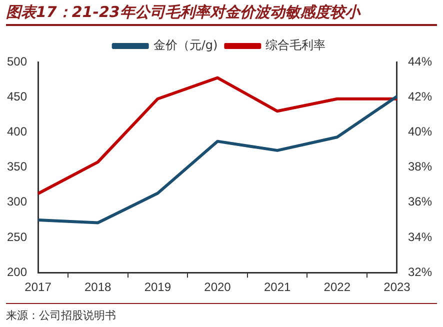  Describe the element at coordinates (337, 287) in the screenshot. I see `x-tick-label: 2022` at that location.